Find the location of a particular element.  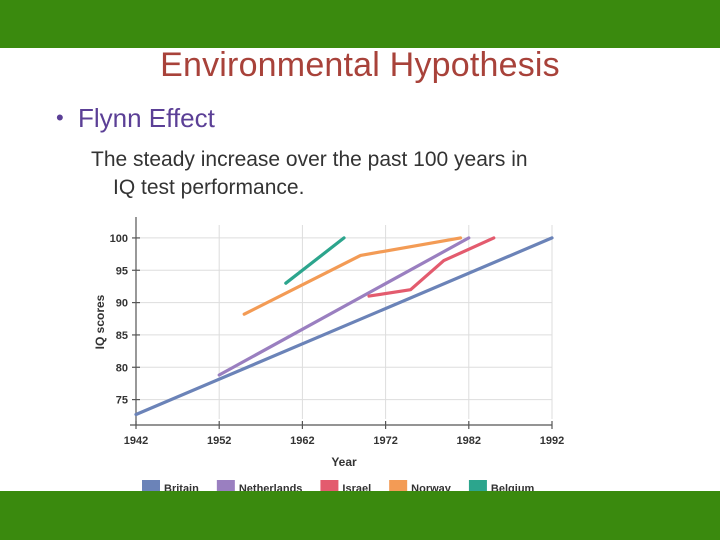

slide-title: Environmental Hypothesis is located at coordinates (360, 65).